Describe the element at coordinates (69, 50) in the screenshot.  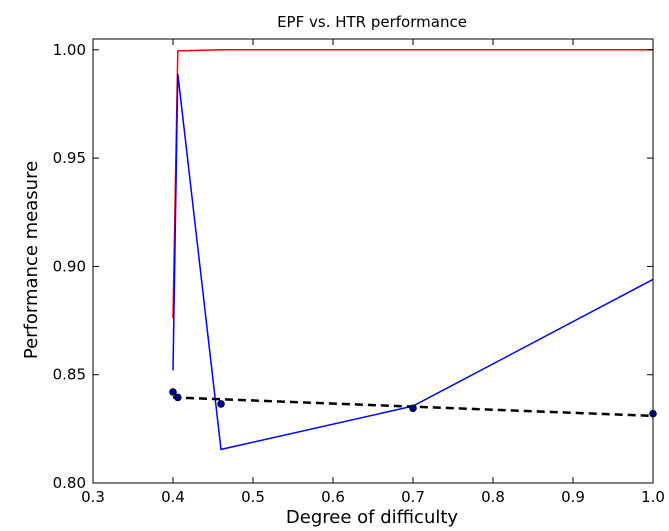
I see `y-tick-label: 1.00` at that location.